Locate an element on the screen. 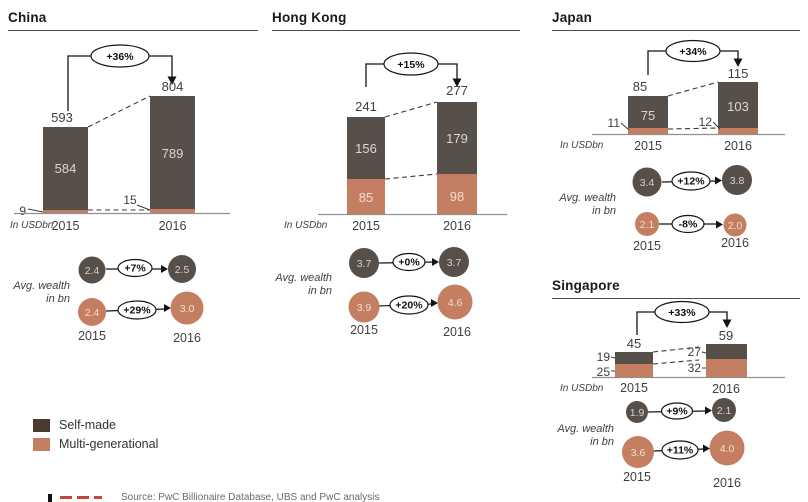  total-2015: 241 is located at coordinates (366, 106).